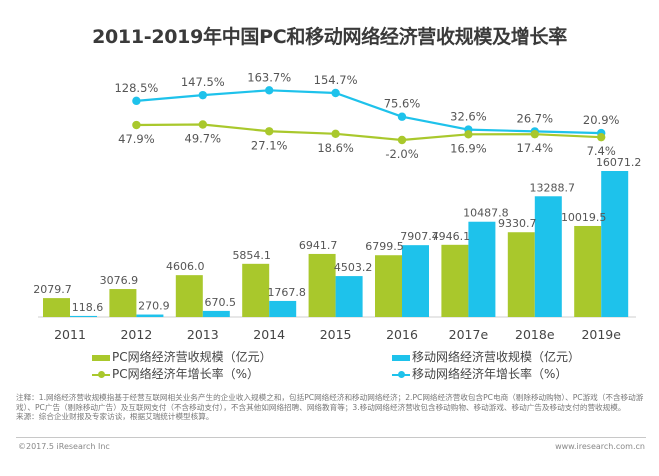  I want to click on line-pc-growth, so click(369, 132).